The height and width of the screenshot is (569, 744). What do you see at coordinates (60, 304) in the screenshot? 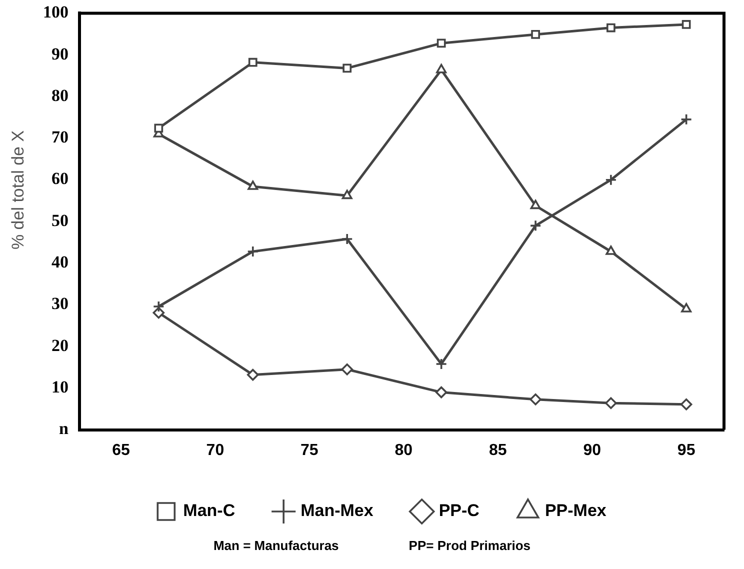
I see `y-tick-label: 30` at bounding box center [60, 304].